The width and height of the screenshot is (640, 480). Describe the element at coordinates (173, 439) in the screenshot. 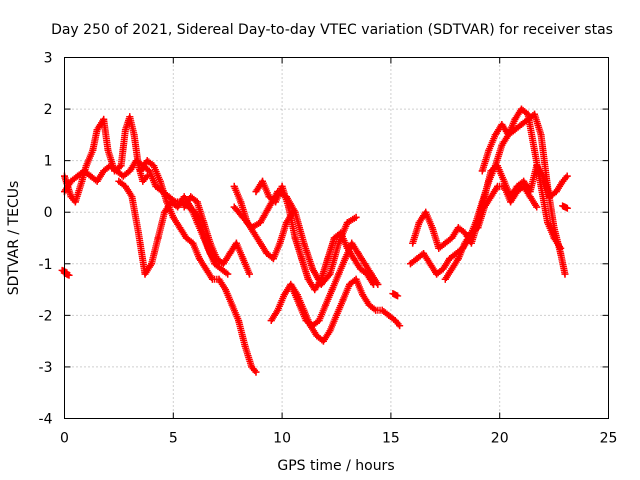

I see `x-tick-label: 5` at that location.